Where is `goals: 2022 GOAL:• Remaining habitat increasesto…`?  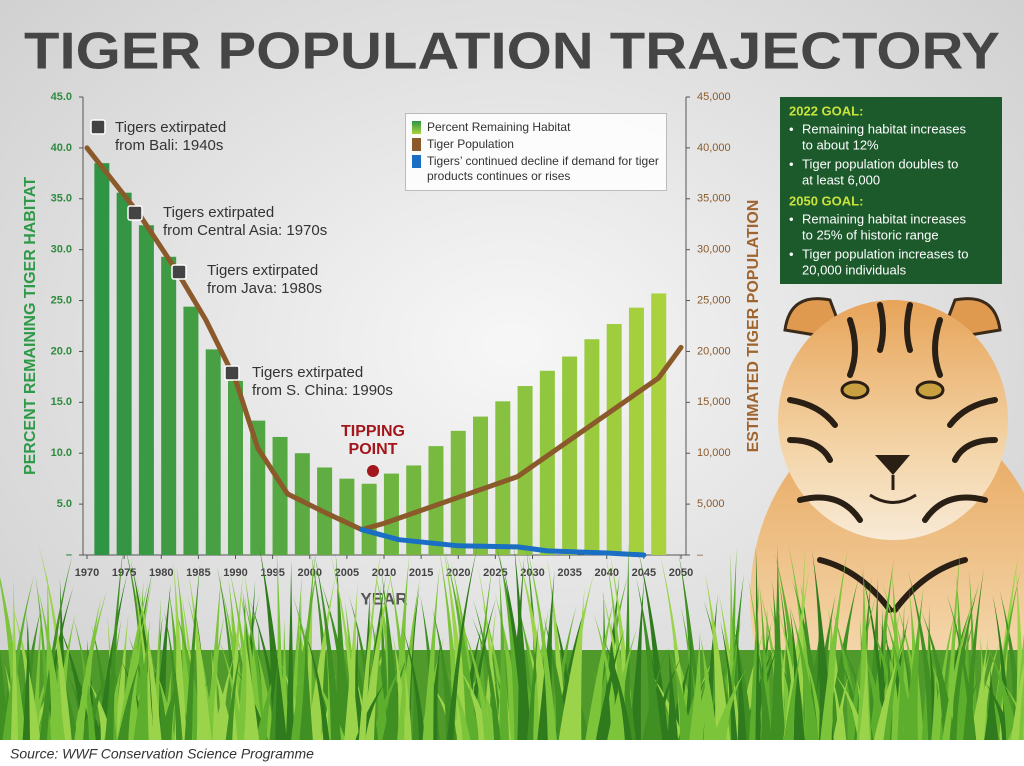 goals: 2022 GOAL:• Remaining habitat increasesto… is located at coordinates (878, 190).